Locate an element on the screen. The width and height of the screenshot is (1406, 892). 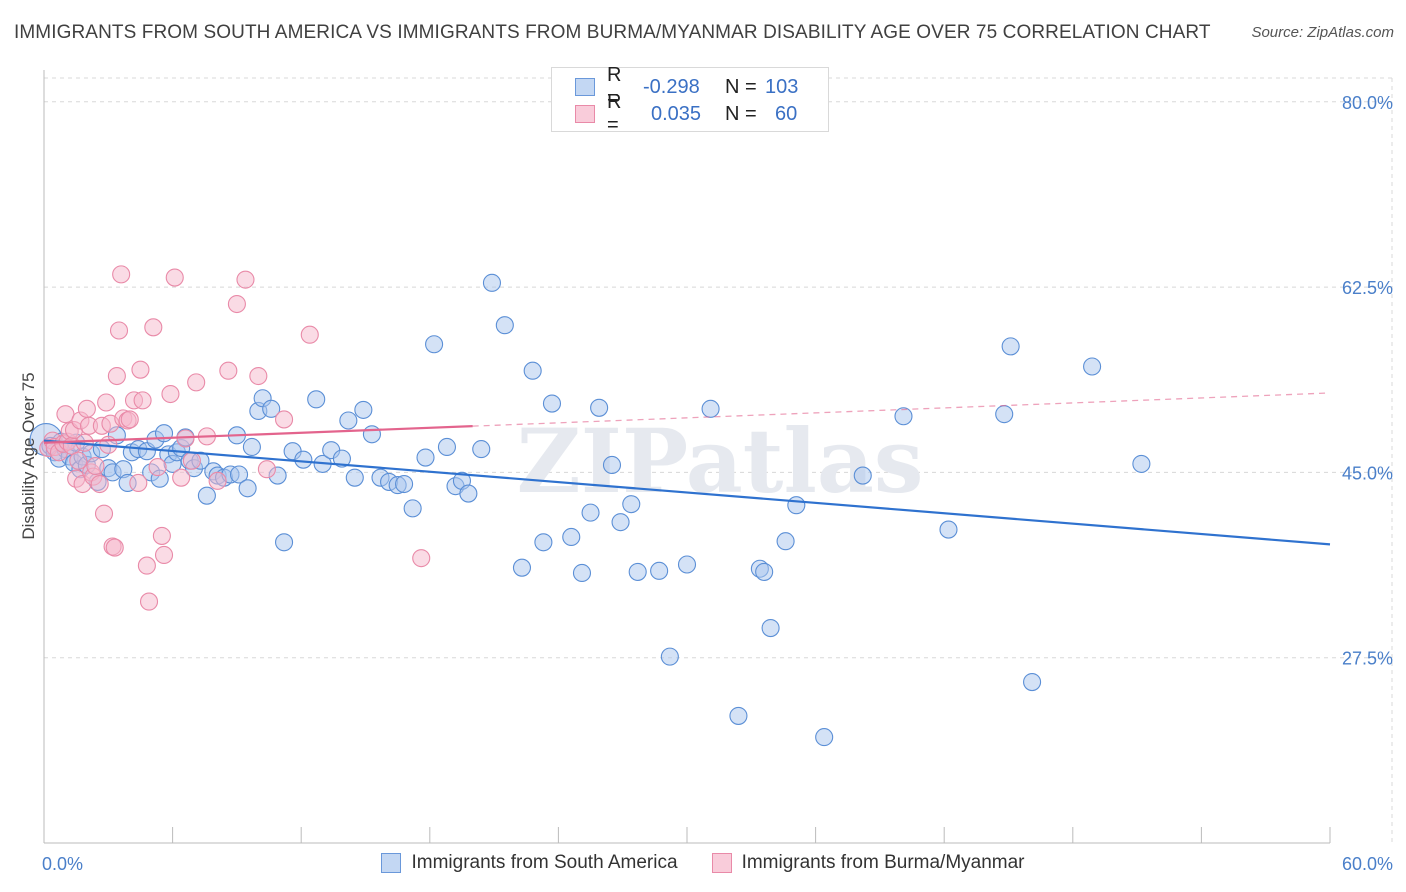
burma-trend-line-solid is located at coordinates (258, 434).